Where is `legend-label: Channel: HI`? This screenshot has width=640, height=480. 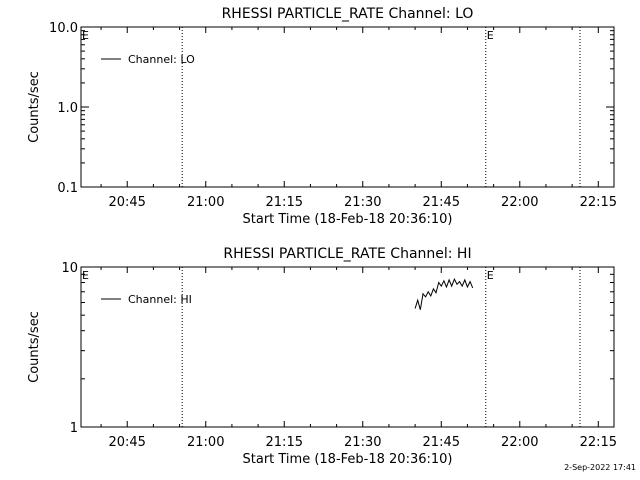 legend-label: Channel: HI is located at coordinates (160, 299).